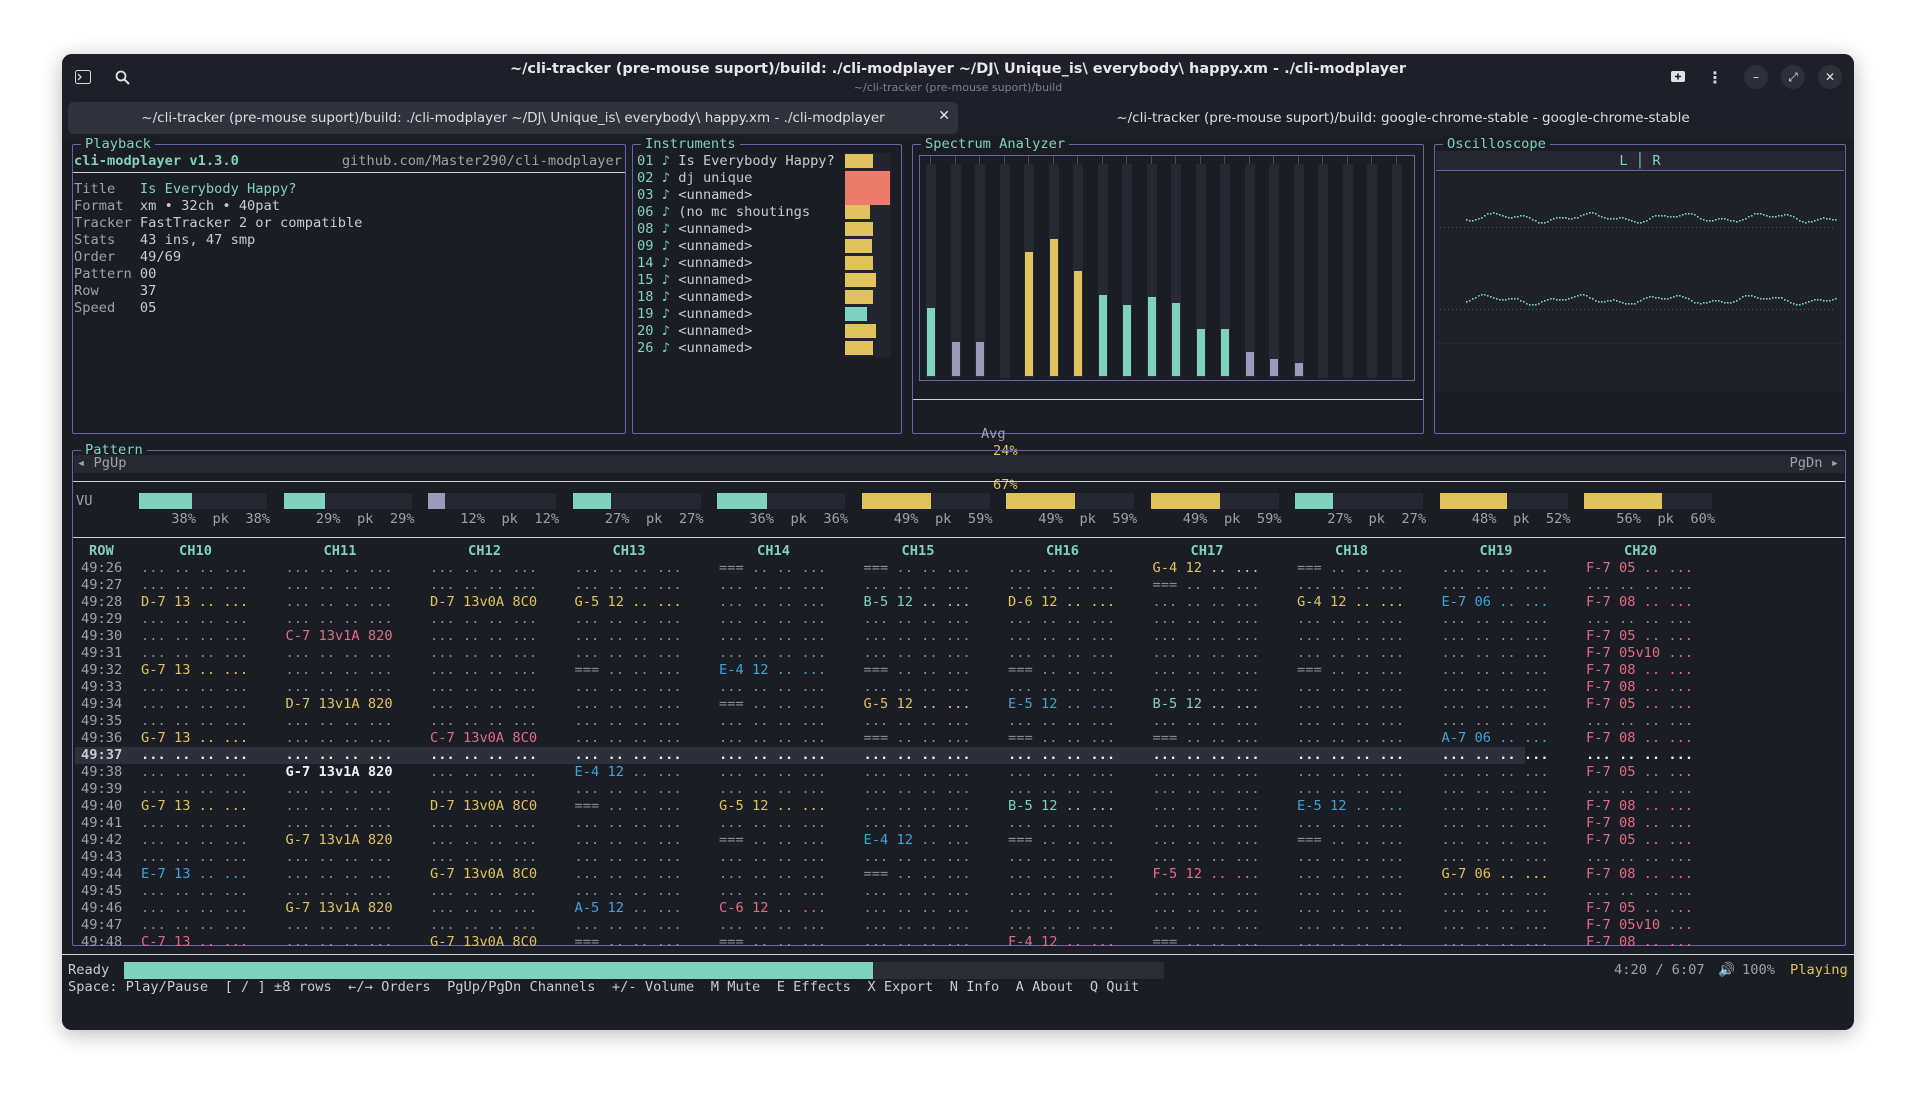 This screenshot has height=1098, width=1914. Describe the element at coordinates (195, 551) in the screenshot. I see `channel-header: CH10` at that location.